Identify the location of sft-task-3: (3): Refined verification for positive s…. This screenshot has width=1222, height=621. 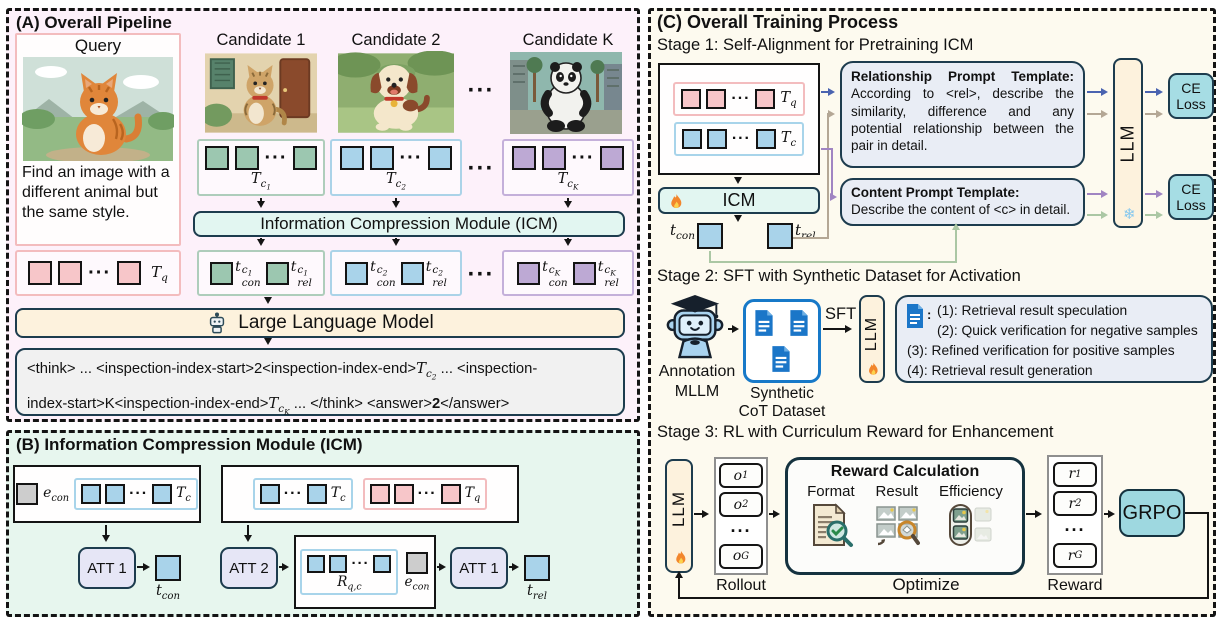
(1041, 350).